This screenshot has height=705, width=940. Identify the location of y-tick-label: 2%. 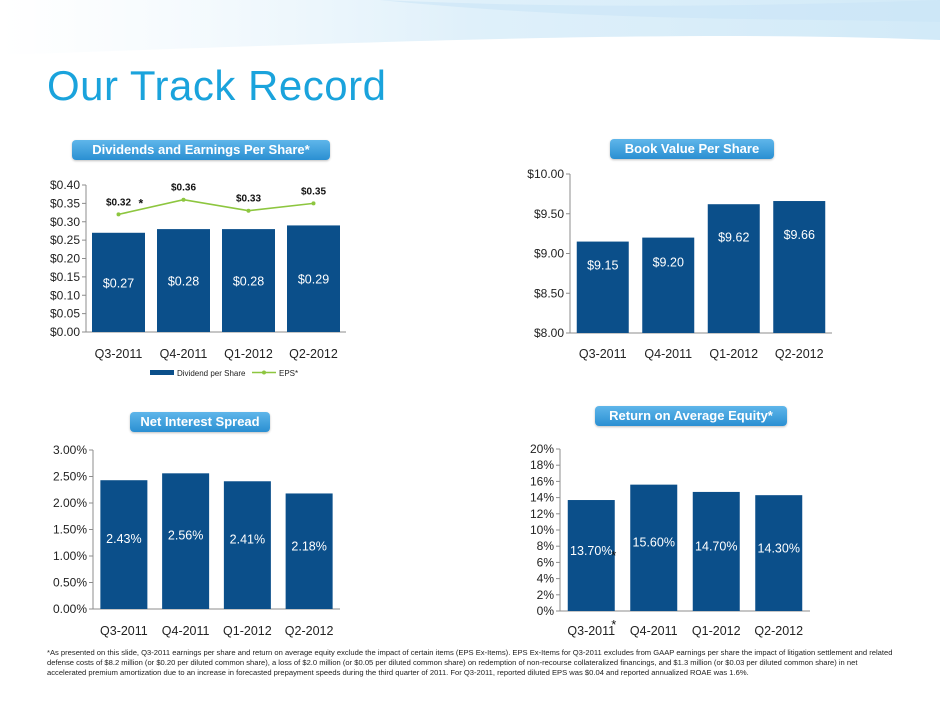
(546, 595).